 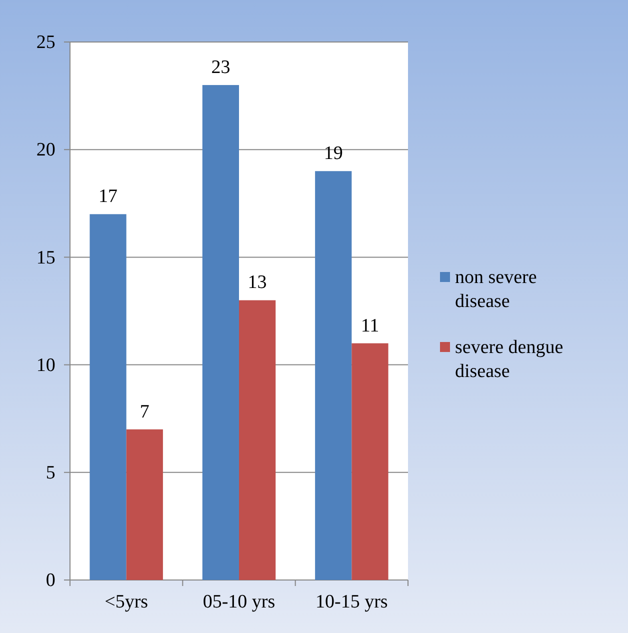 What do you see at coordinates (509, 359) in the screenshot?
I see `legend-label: severe dengue disease` at bounding box center [509, 359].